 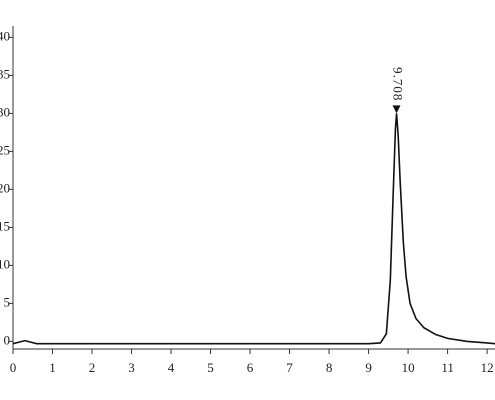 What do you see at coordinates (398, 84) in the screenshot?
I see `peak-label: 9.708` at bounding box center [398, 84].